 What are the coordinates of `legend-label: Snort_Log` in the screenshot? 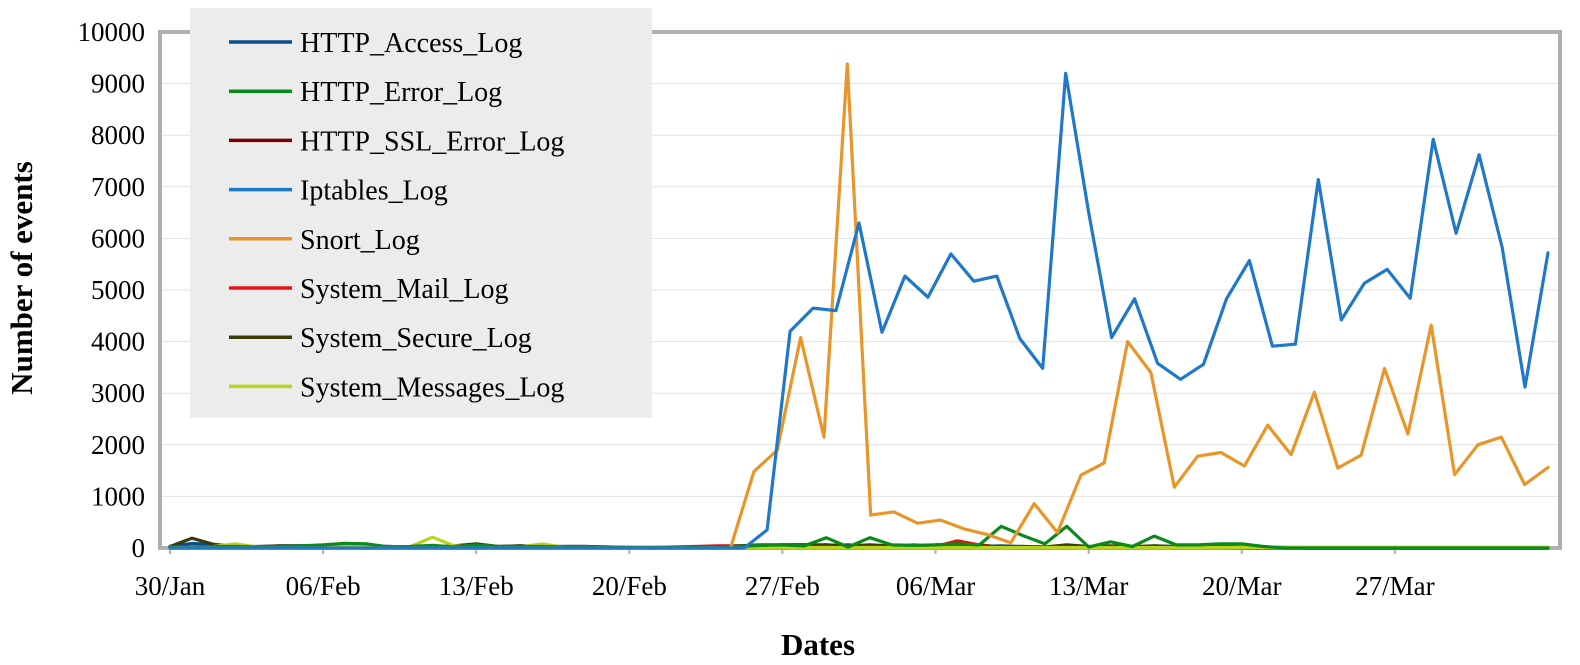 It's located at (360, 240).